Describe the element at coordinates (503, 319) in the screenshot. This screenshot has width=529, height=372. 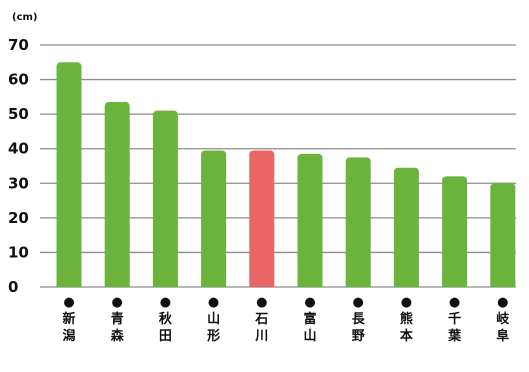
I see `category-label: ●岐阜` at that location.